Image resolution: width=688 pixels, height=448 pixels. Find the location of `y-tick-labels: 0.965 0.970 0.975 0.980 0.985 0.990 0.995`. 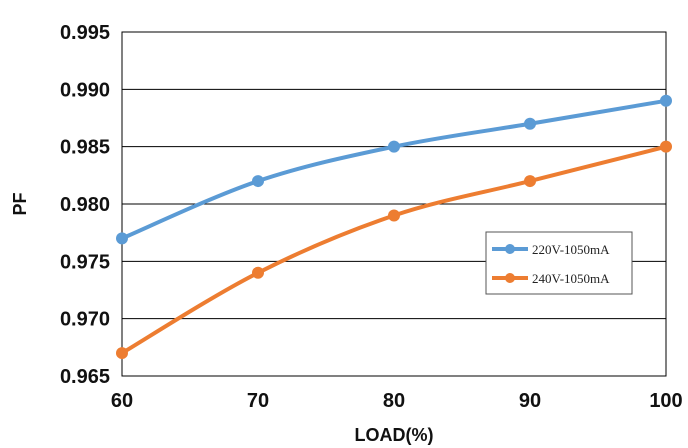

y-tick-labels: 0.965 0.970 0.975 0.980 0.985 0.990 0.995 is located at coordinates (85, 205).